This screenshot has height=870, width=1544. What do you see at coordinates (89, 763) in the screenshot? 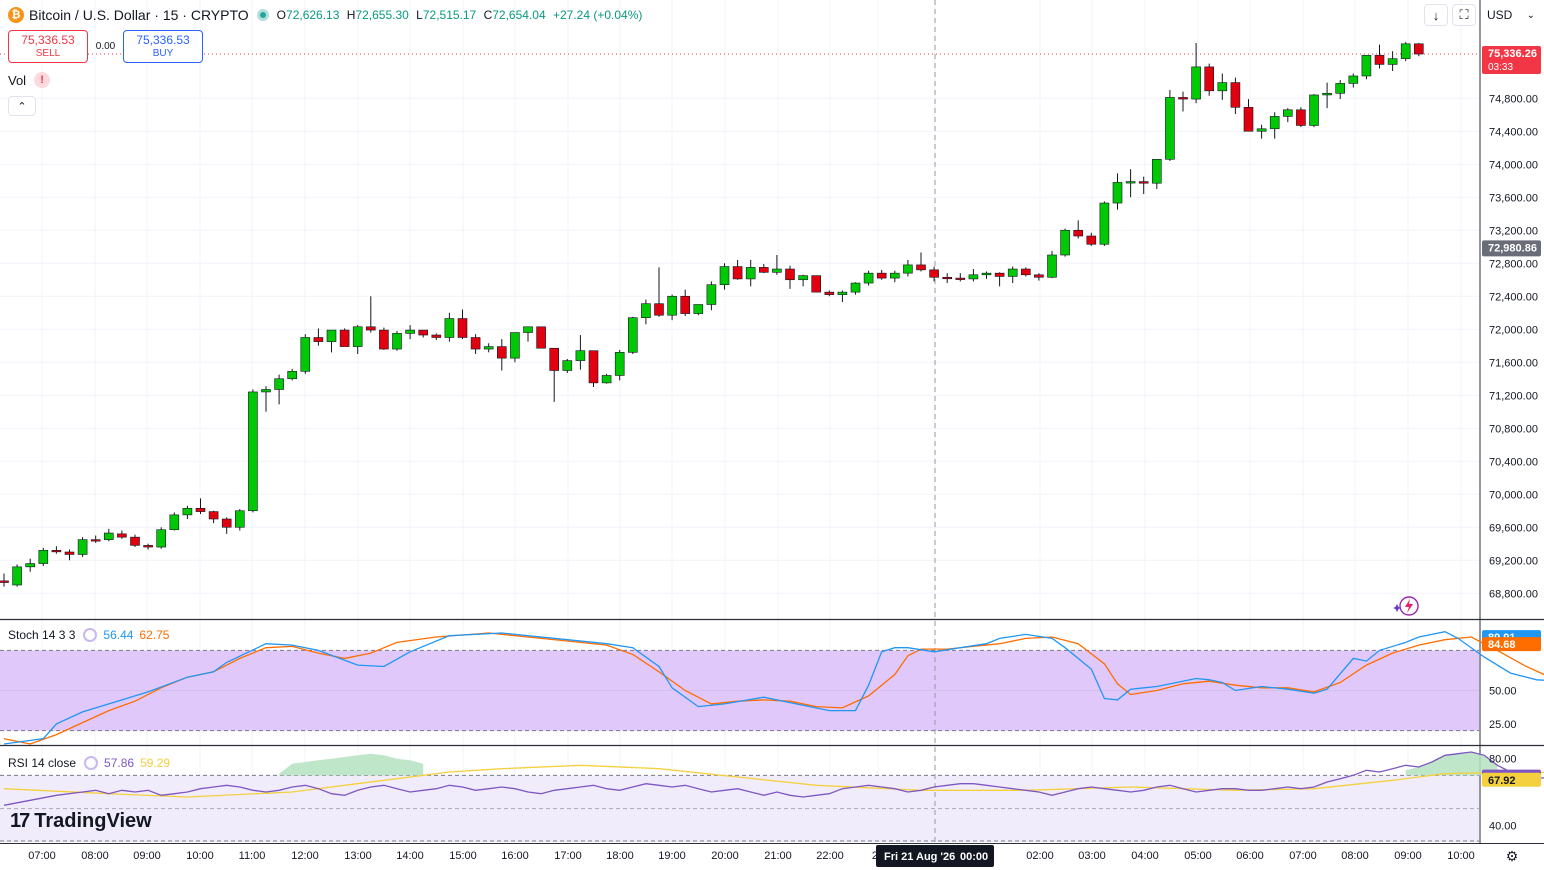
I see `rsi-legend: RSI 14 close 57.86 59.29` at bounding box center [89, 763].